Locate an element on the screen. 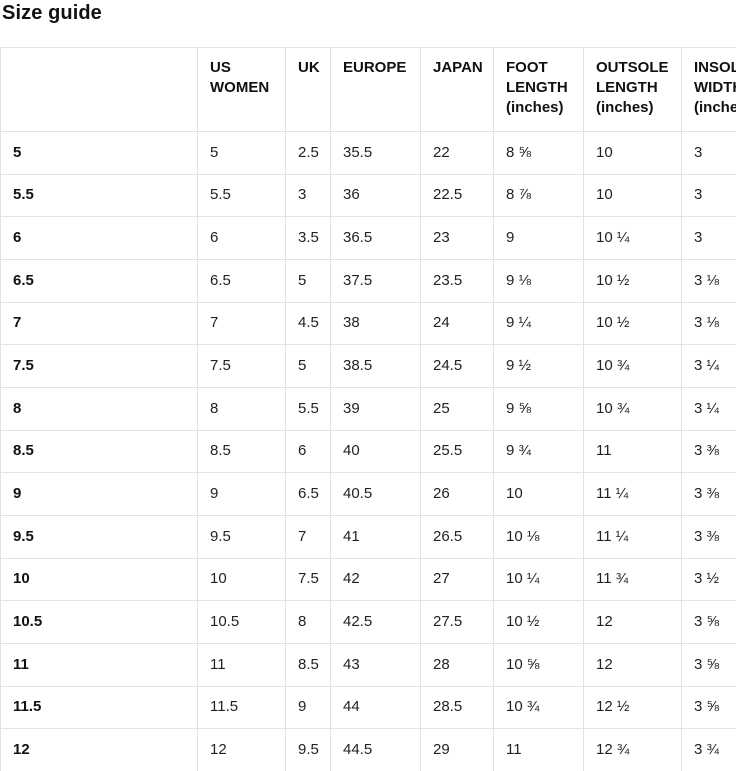  cell: 27.5 is located at coordinates (457, 622).